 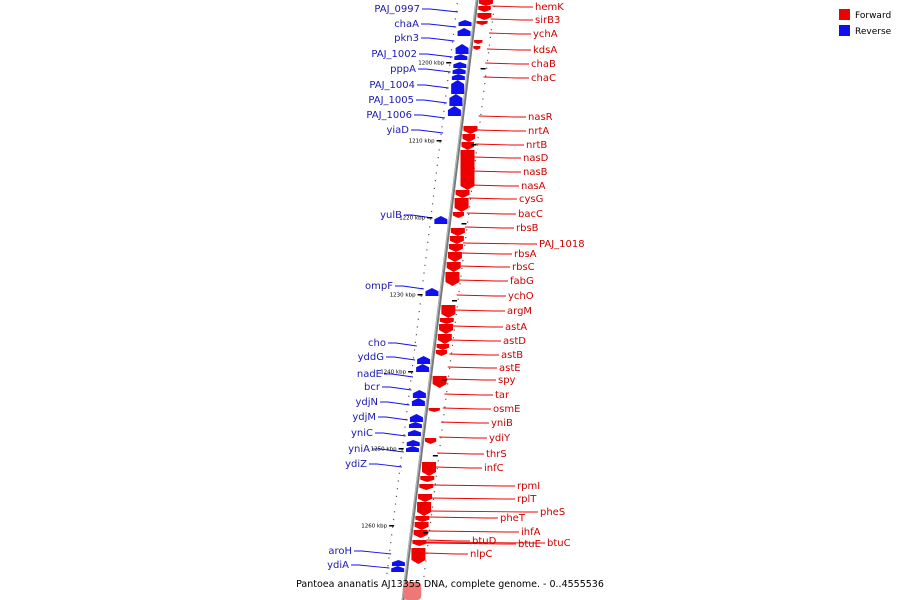 I want to click on forward-gene-label: pheT, so click(x=513, y=518).